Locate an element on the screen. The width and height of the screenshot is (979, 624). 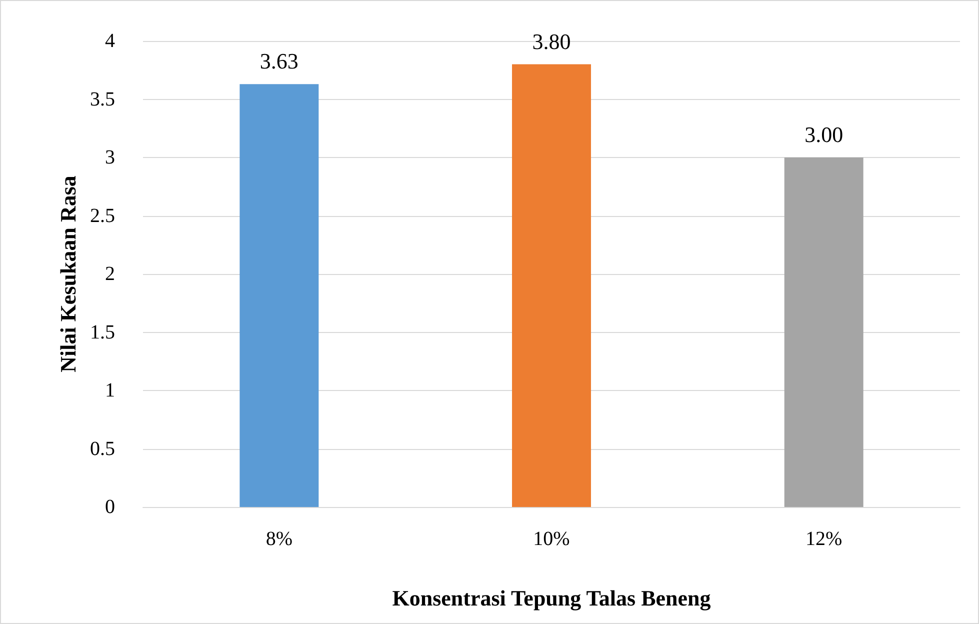
x-tick-label: 12% is located at coordinates (823, 539).